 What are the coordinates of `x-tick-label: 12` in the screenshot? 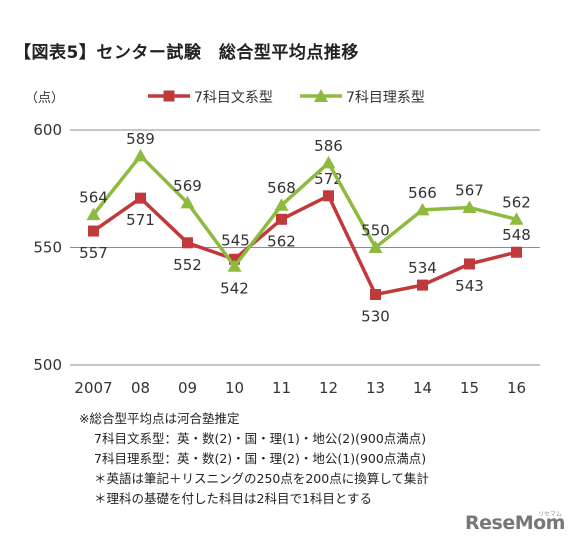 It's located at (328, 388).